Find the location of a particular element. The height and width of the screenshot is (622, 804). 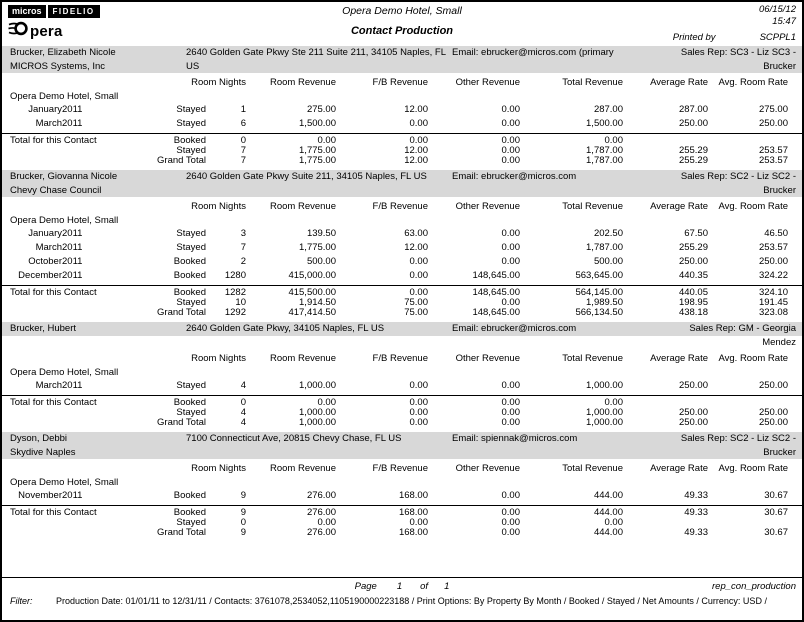

cell-average-rate: 440.35 is located at coordinates (693, 275).